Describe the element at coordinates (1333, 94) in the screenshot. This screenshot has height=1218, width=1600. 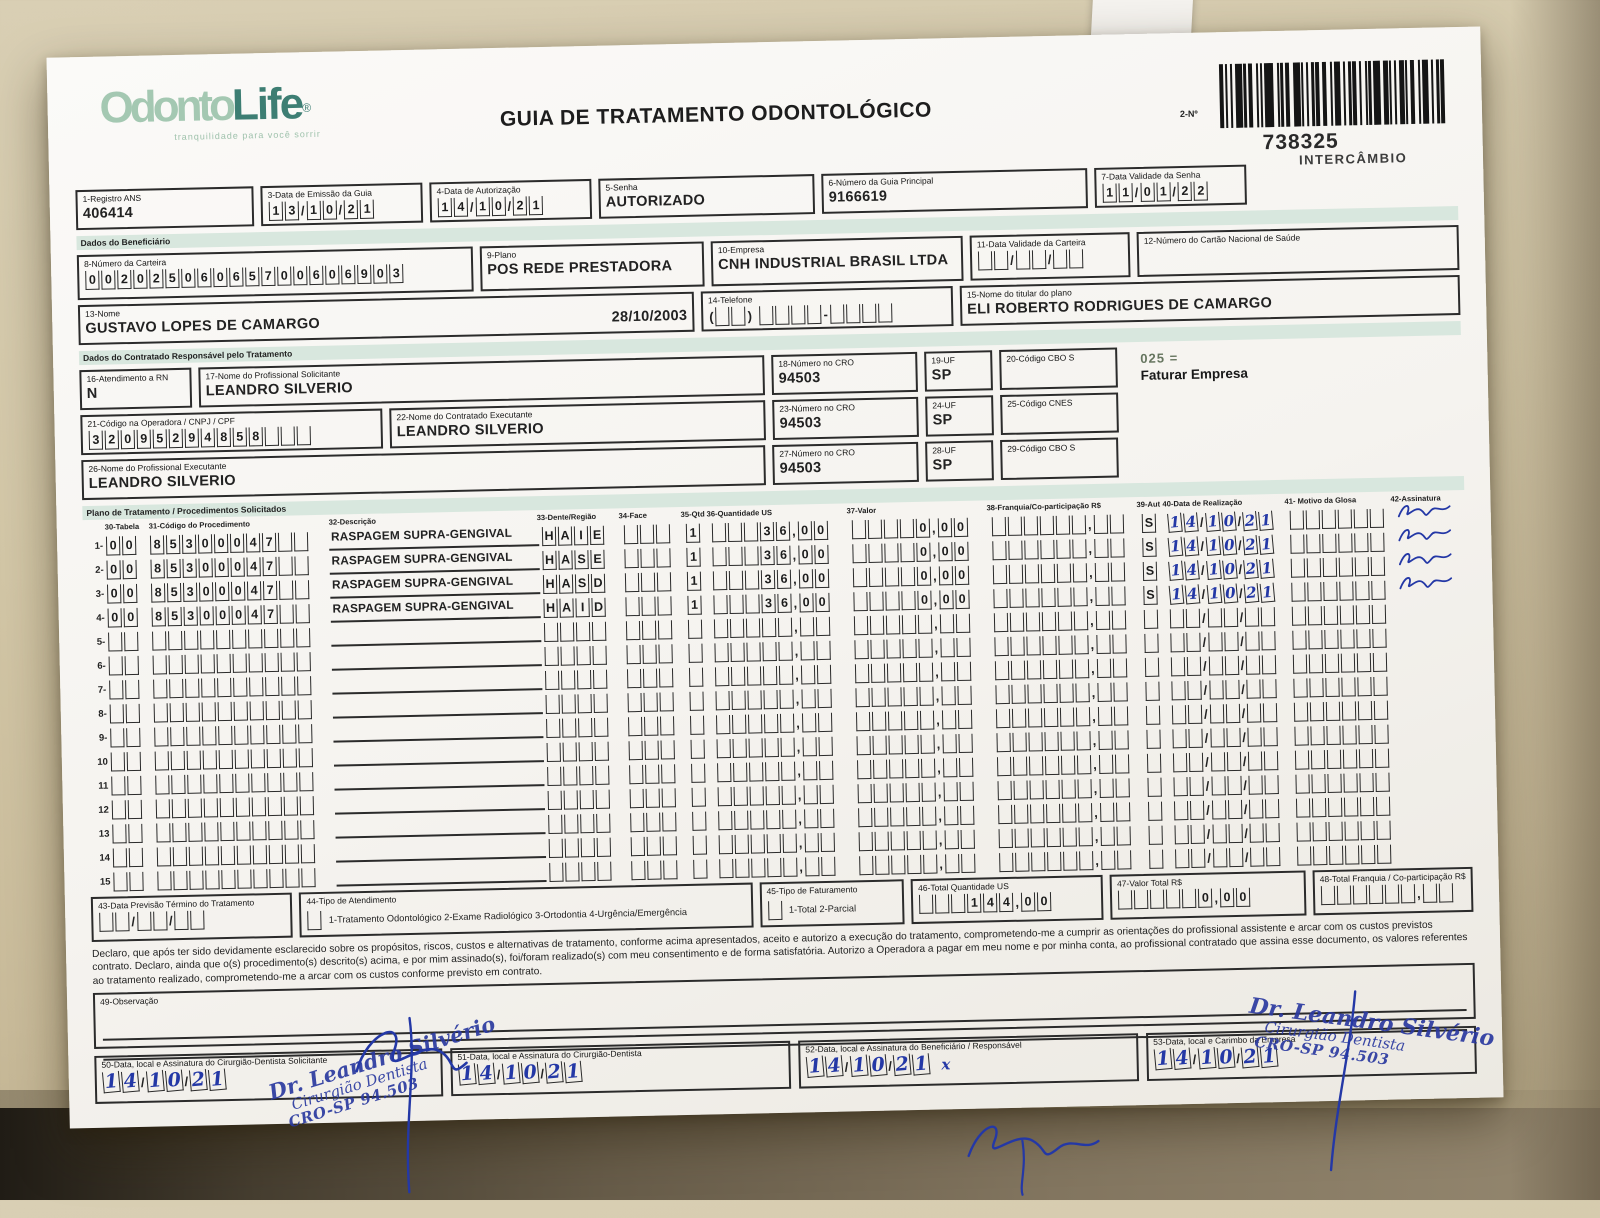
I see `barcode` at that location.